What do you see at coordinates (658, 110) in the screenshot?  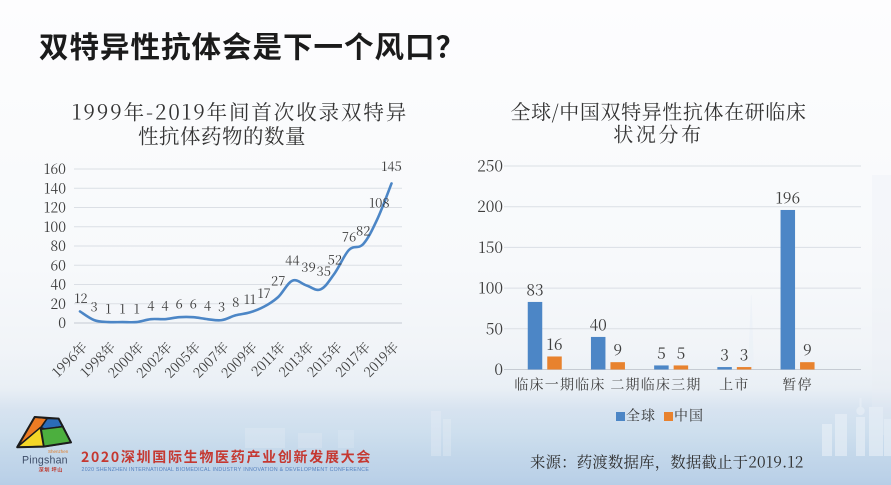 I see `svg-text: 全球/中国双特异性抗体在研临床` at bounding box center [658, 110].